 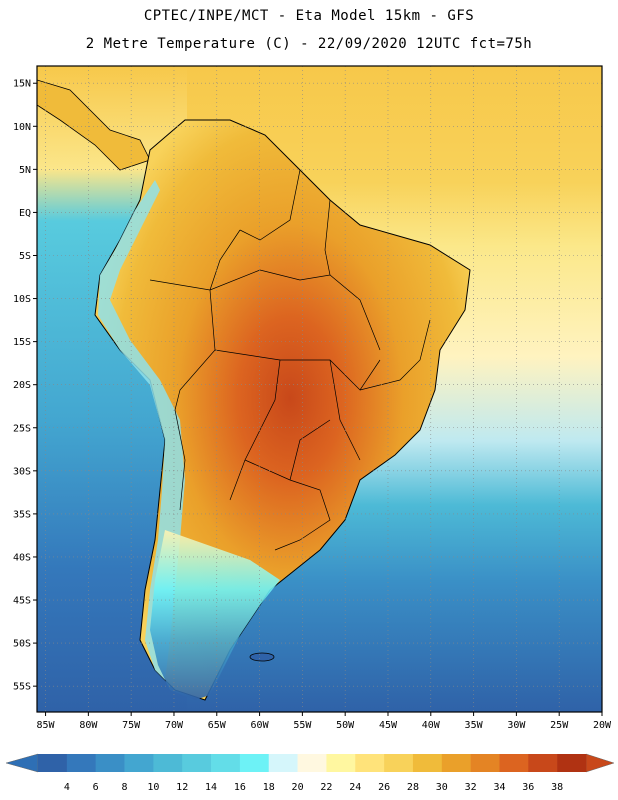 What do you see at coordinates (269, 787) in the screenshot?
I see `colorbar-label: 18` at bounding box center [269, 787].